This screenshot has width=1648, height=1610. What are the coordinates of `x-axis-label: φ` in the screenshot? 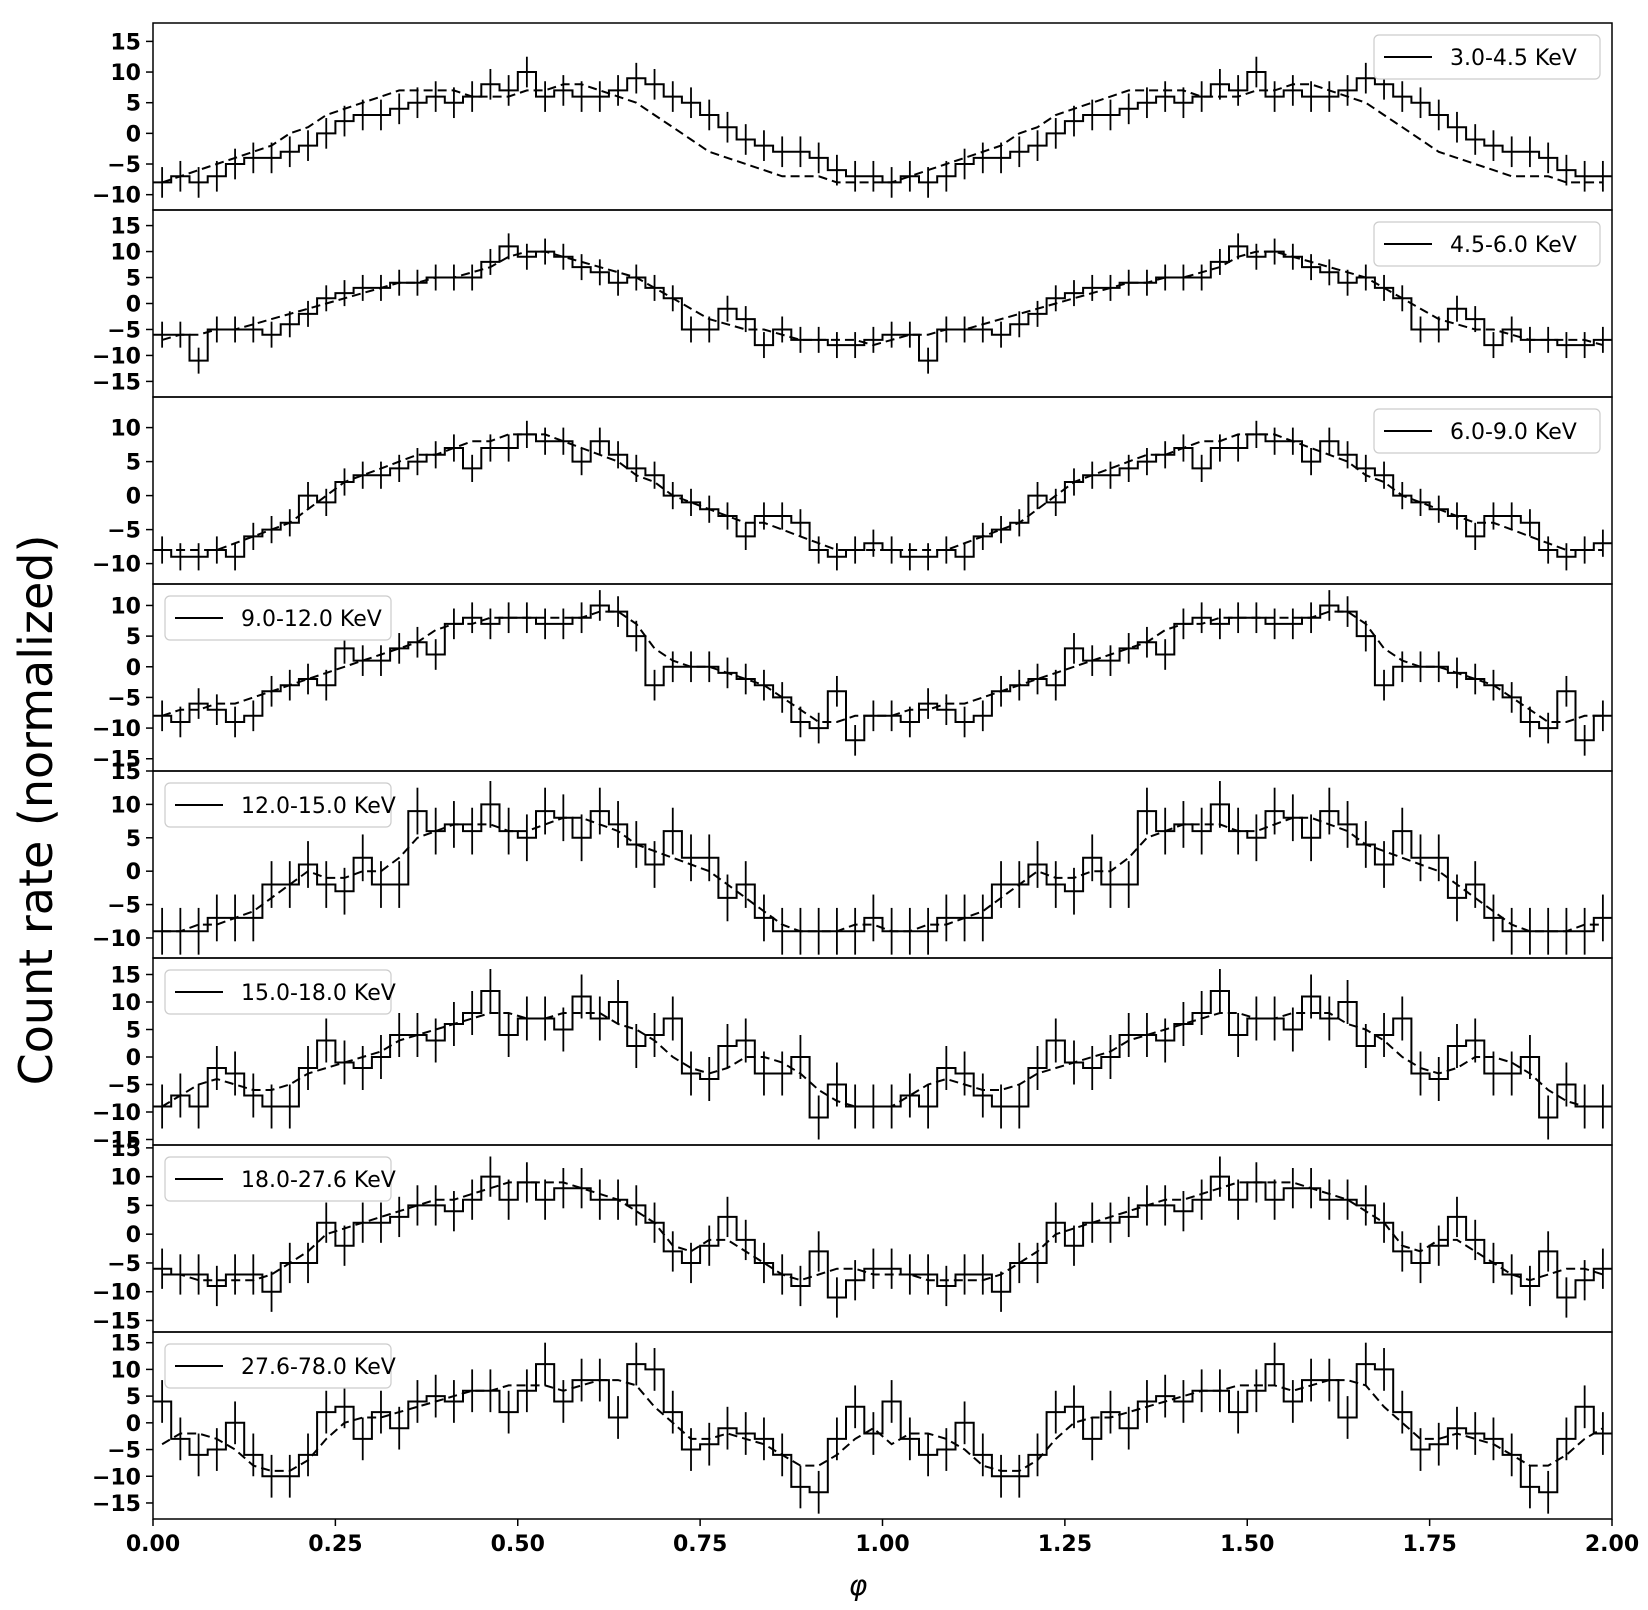 It's located at (858, 1585).